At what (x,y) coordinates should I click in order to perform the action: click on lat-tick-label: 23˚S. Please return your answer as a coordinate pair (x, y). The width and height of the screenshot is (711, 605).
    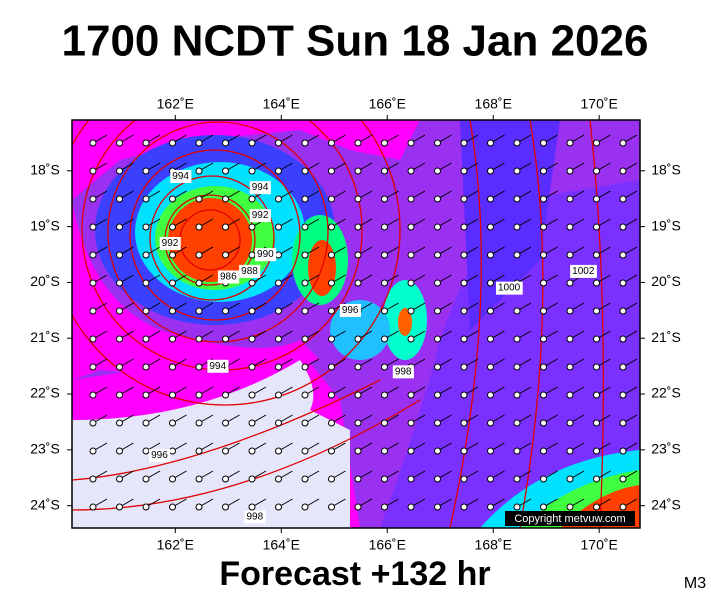
    Looking at the image, I should click on (45, 449).